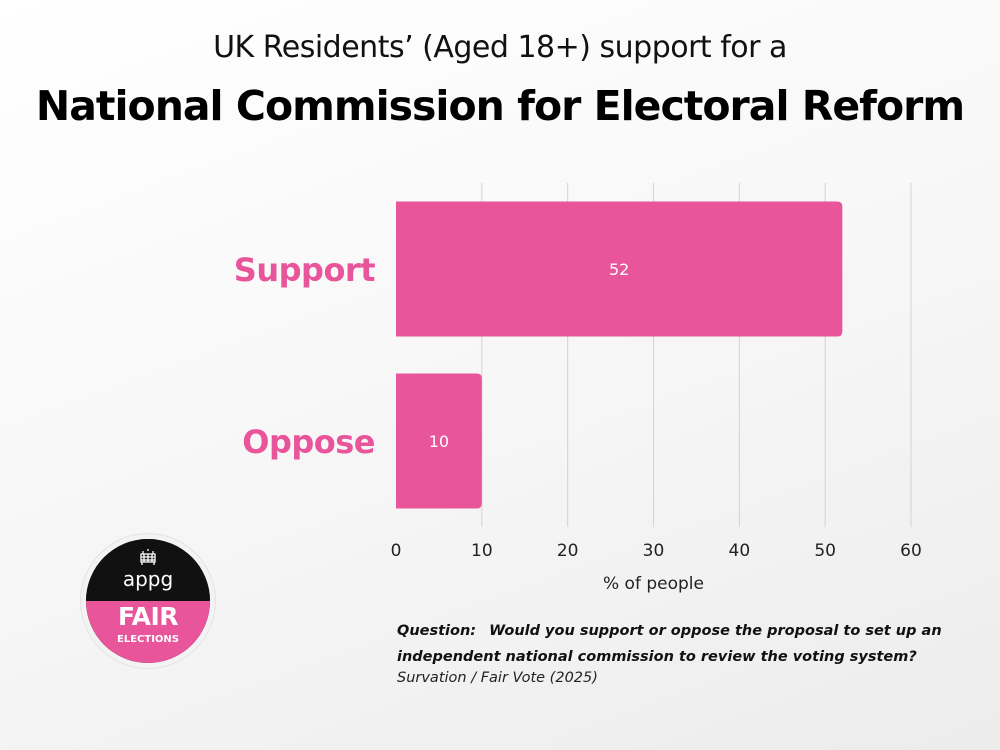  I want to click on x-tick-label: 40, so click(740, 551).